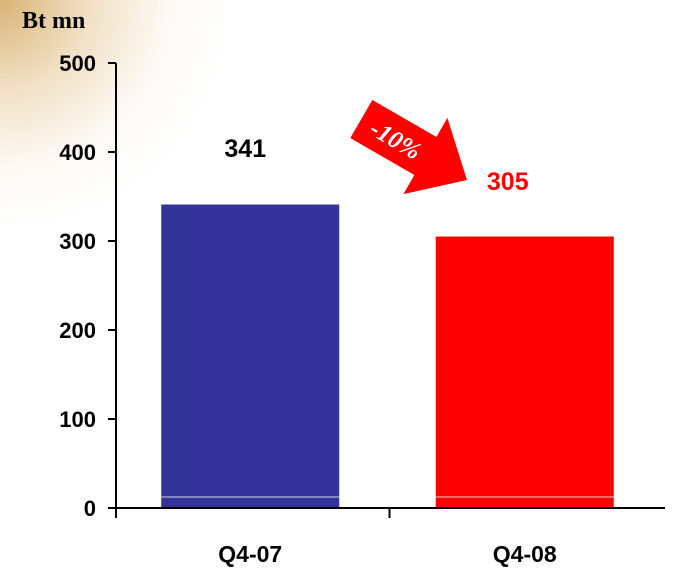  Describe the element at coordinates (77, 152) in the screenshot. I see `y-tick-label: 400` at that location.